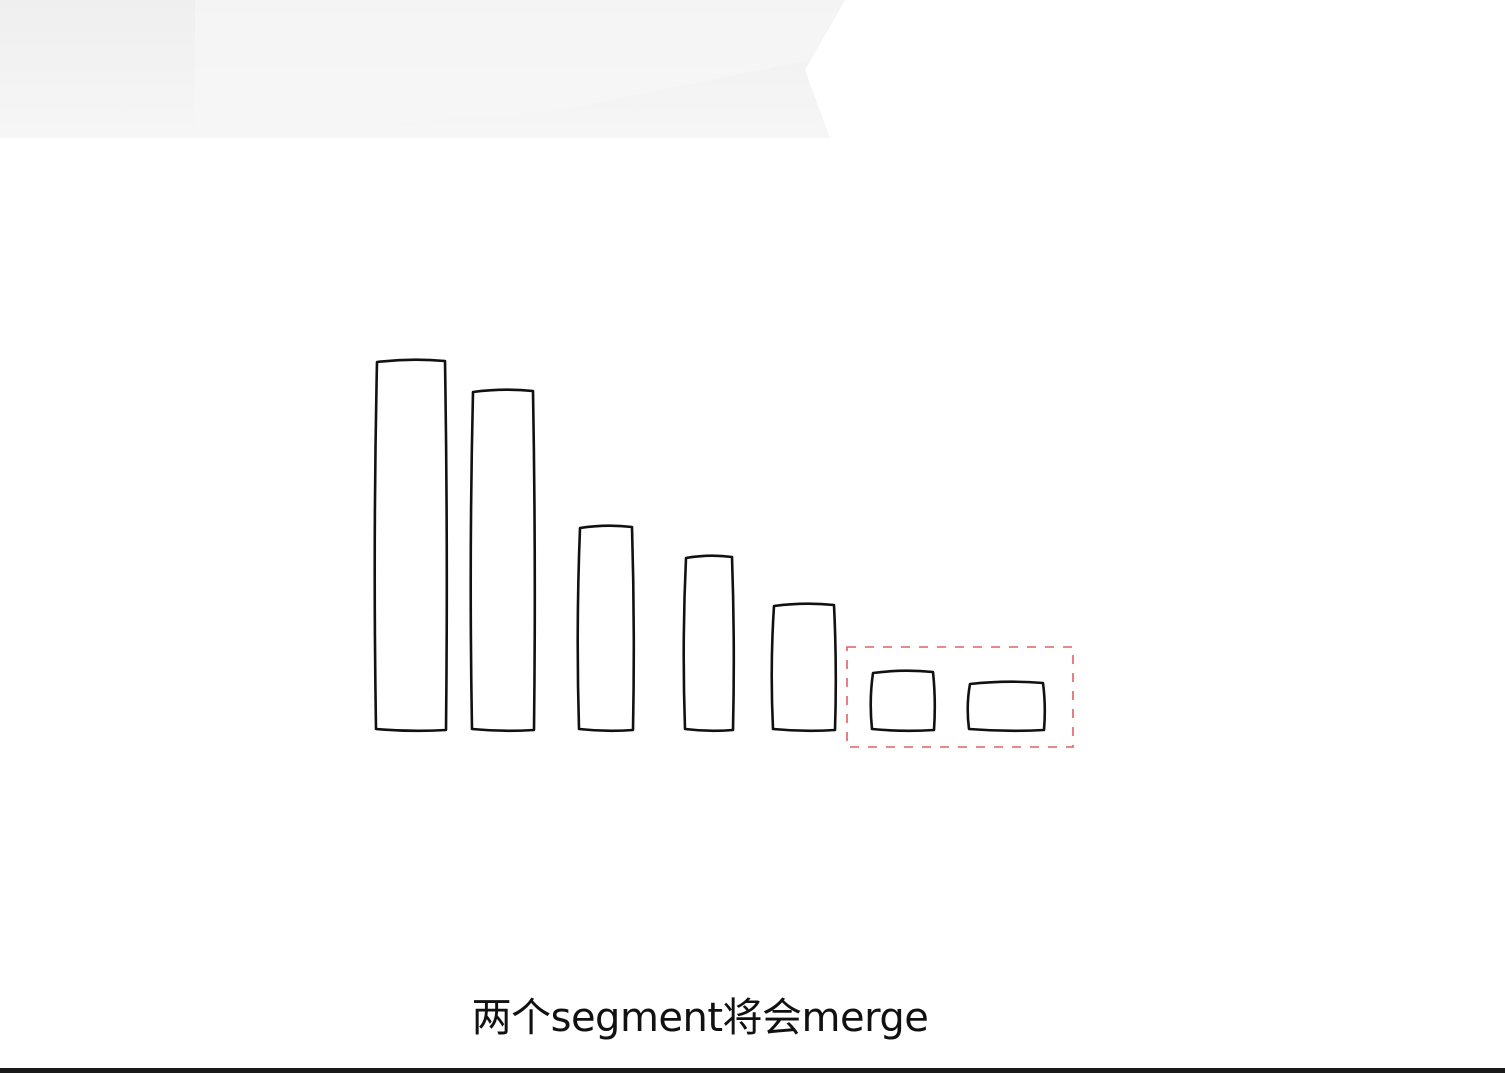 Image resolution: width=1505 pixels, height=1073 pixels. Describe the element at coordinates (700, 1018) in the screenshot. I see `caption-text: 两个segment将会merge` at that location.